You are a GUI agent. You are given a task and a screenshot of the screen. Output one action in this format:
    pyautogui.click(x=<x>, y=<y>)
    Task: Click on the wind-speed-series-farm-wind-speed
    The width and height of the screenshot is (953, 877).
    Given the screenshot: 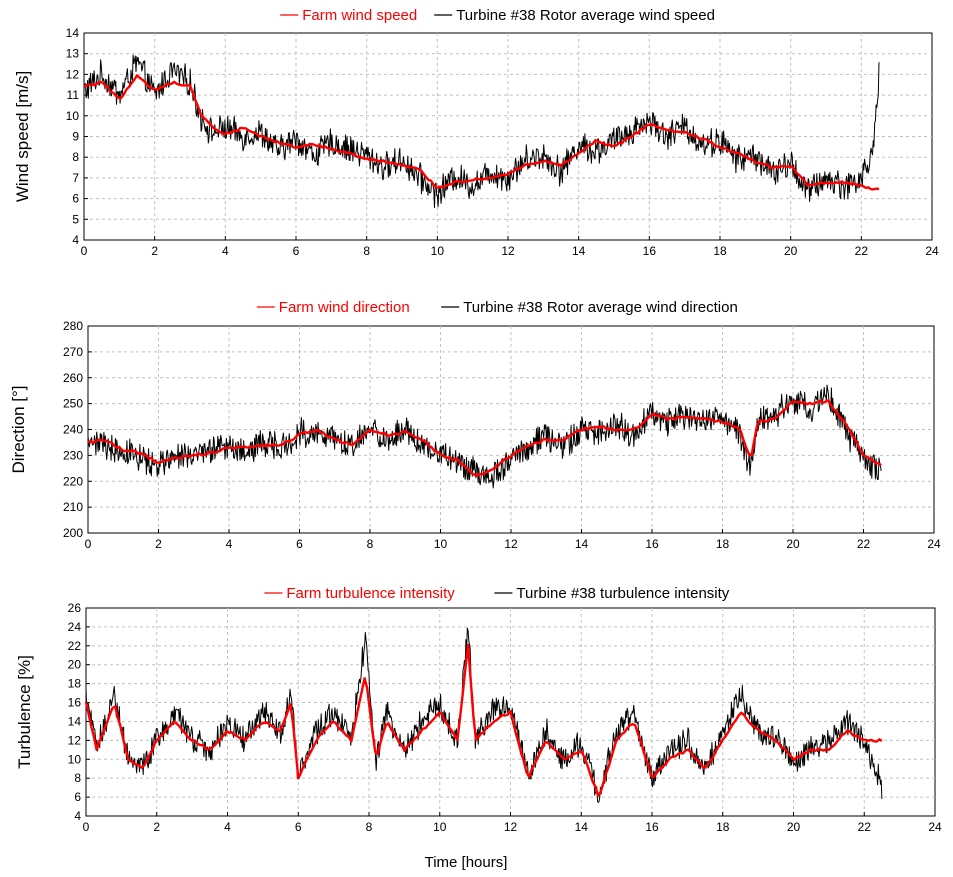 What is the action you would take?
    pyautogui.click(x=481, y=132)
    